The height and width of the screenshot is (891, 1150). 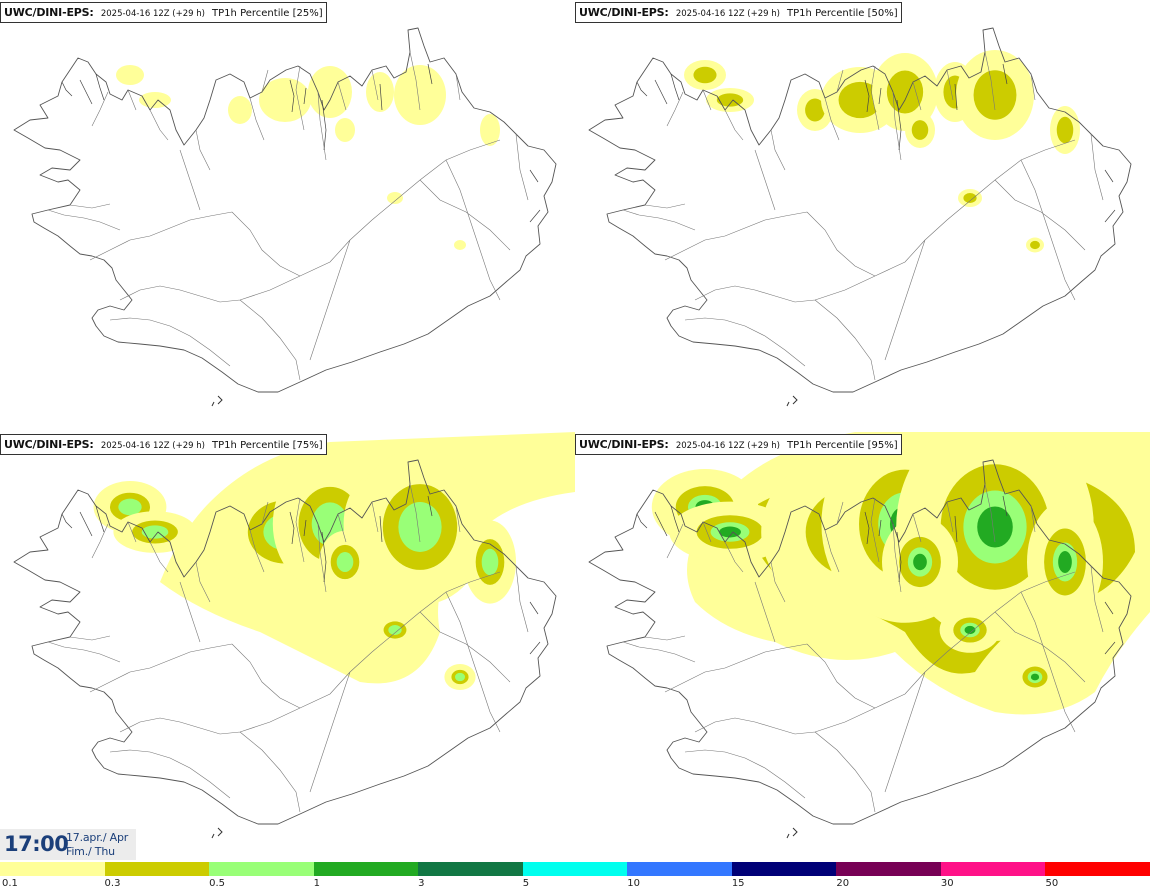 I want to click on scale-tick-label: 1, so click(x=316, y=883).